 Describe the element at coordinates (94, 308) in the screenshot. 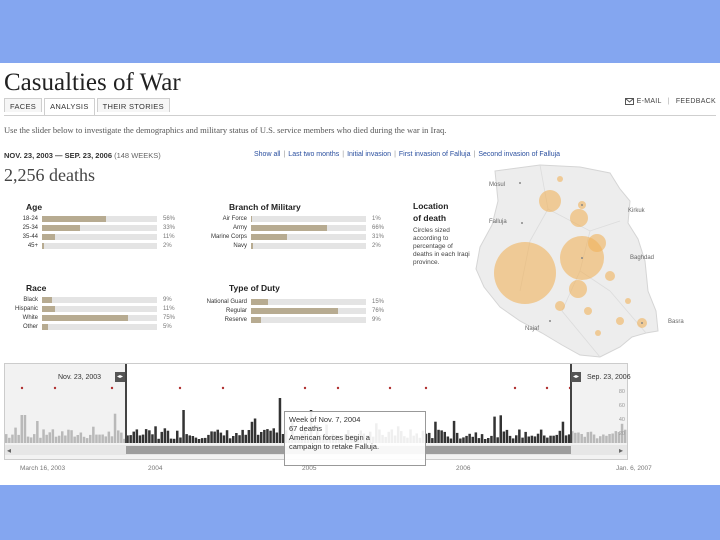

I see `bar-row-race-hispanic: Hispanic 11%` at that location.